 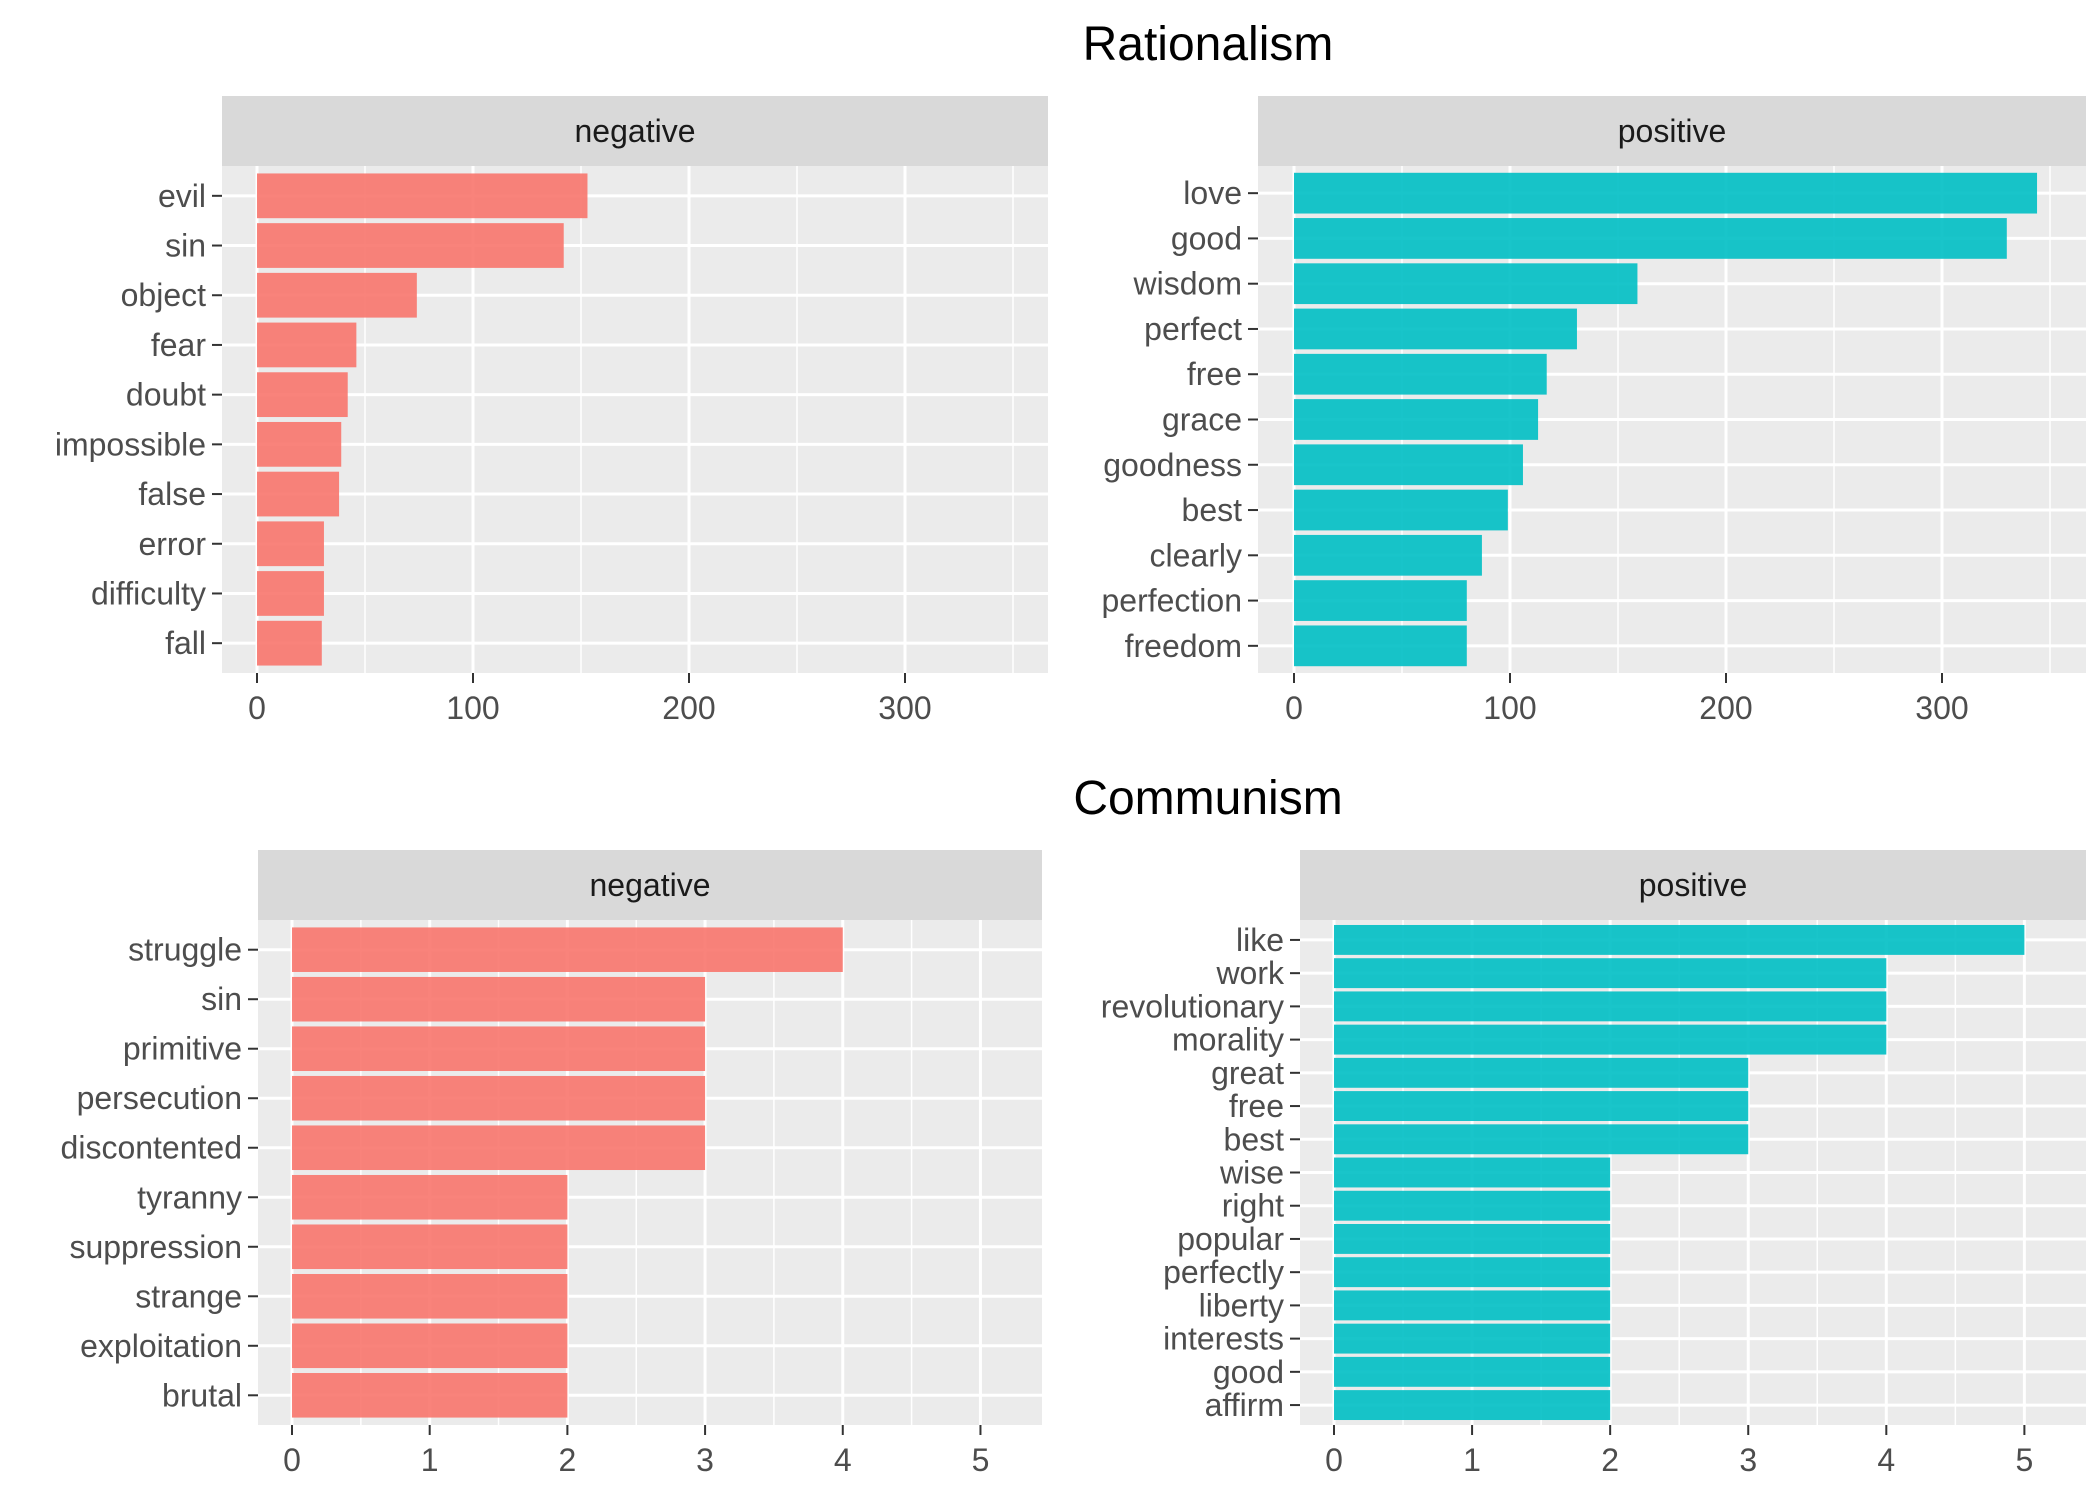 I want to click on bar-rationalism-positive-goodness, so click(x=1408, y=465).